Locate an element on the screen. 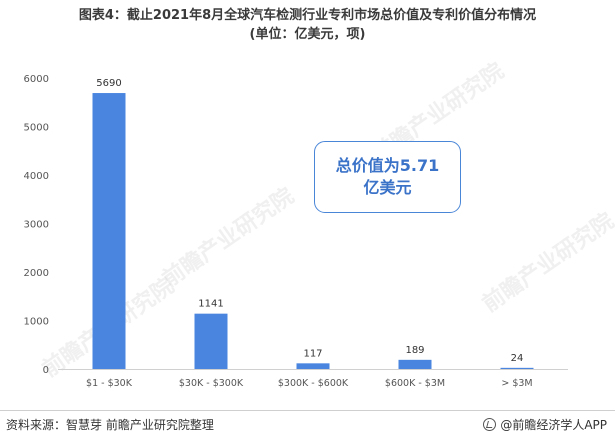  title-line-2: (单位：亿美元，项) is located at coordinates (307, 34).